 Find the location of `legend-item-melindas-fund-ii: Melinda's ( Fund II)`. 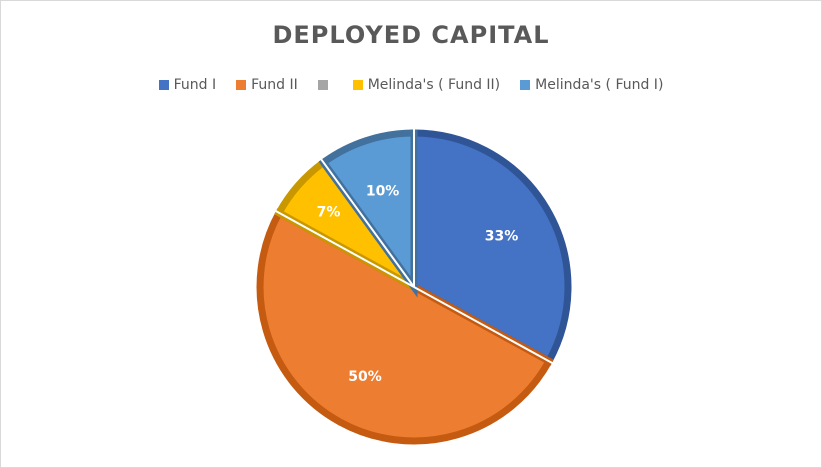

legend-item-melindas-fund-ii: Melinda's ( Fund II) is located at coordinates (426, 85).